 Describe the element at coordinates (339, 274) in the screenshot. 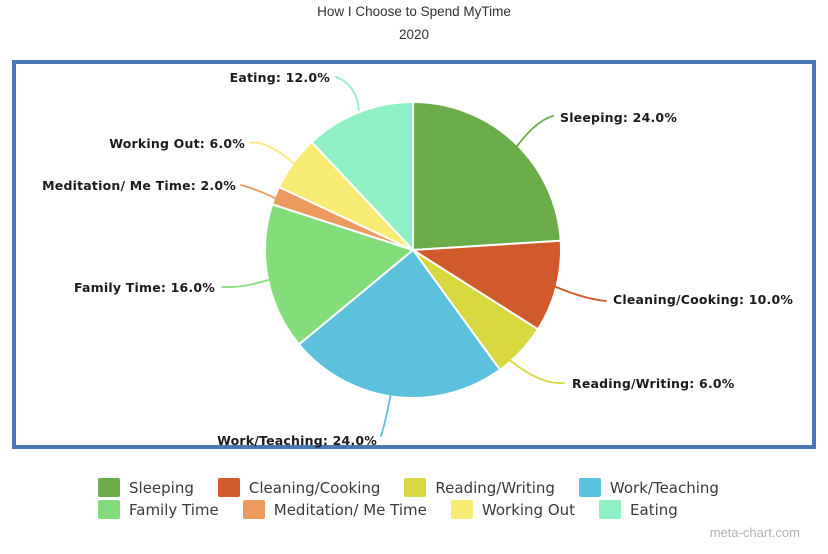

I see `pie-slice-family-time` at that location.